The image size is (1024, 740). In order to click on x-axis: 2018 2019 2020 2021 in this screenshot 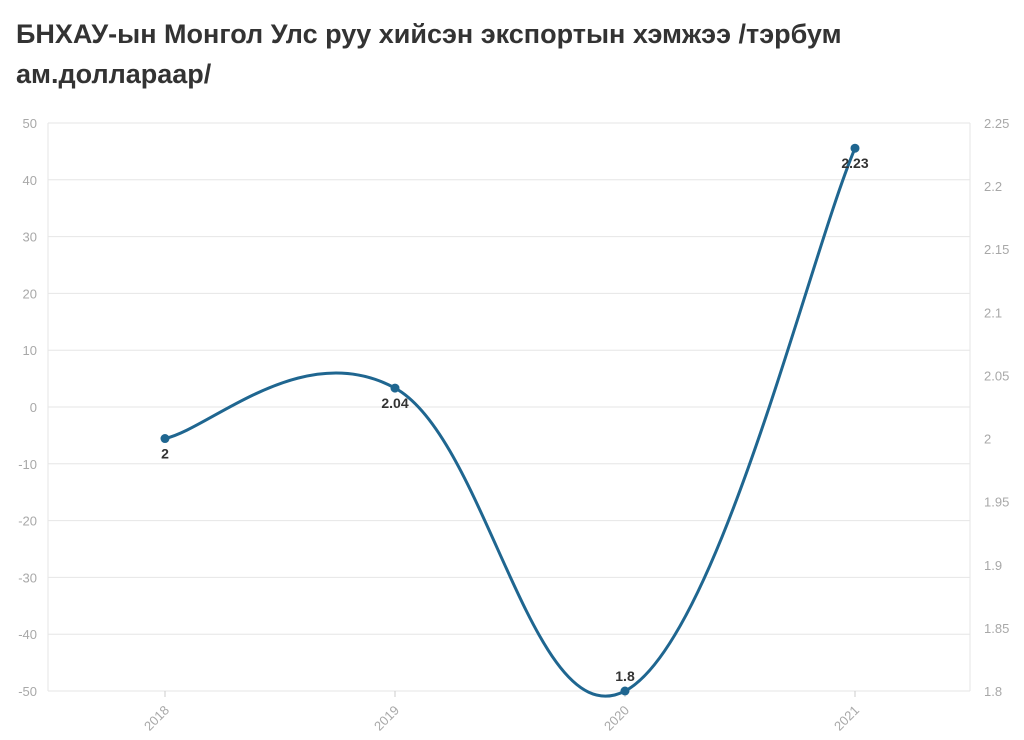, I will do `click(501, 718)`.